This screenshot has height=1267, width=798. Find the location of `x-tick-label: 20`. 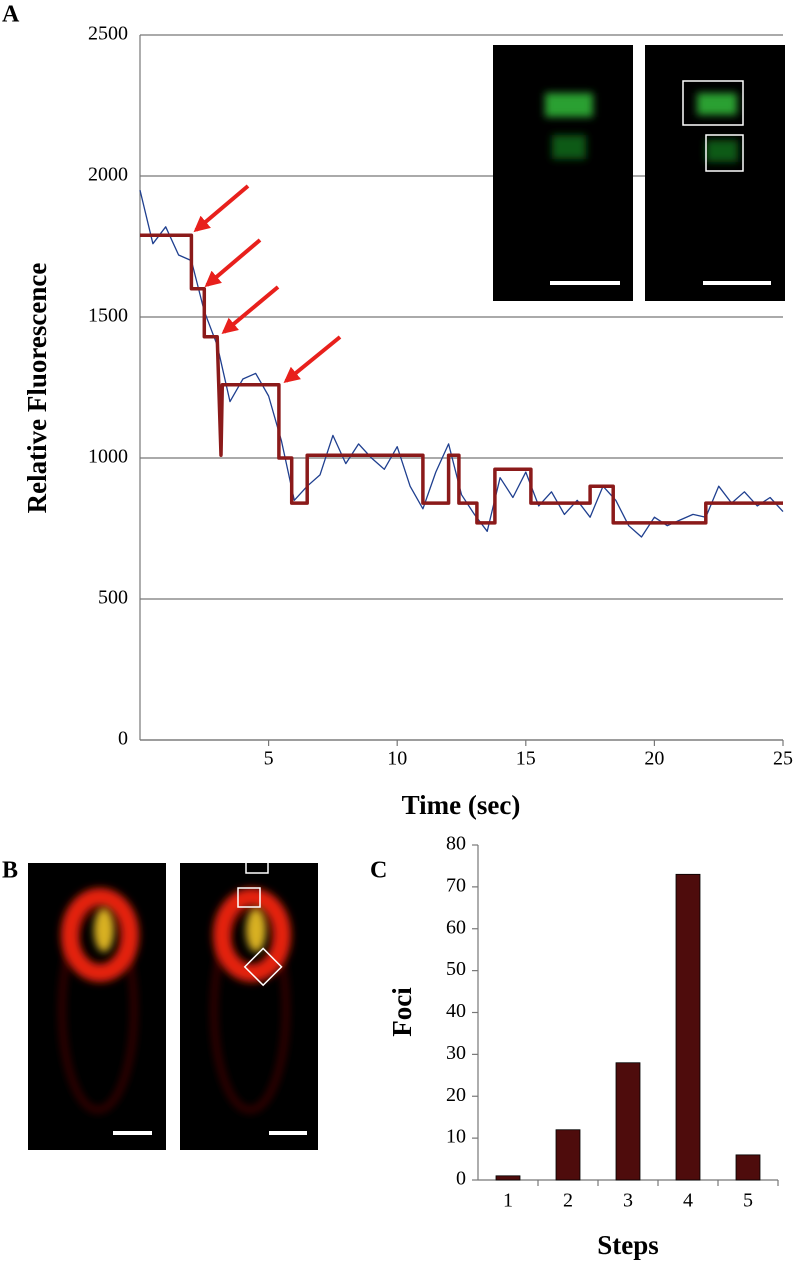

x-tick-label: 20 is located at coordinates (654, 759).